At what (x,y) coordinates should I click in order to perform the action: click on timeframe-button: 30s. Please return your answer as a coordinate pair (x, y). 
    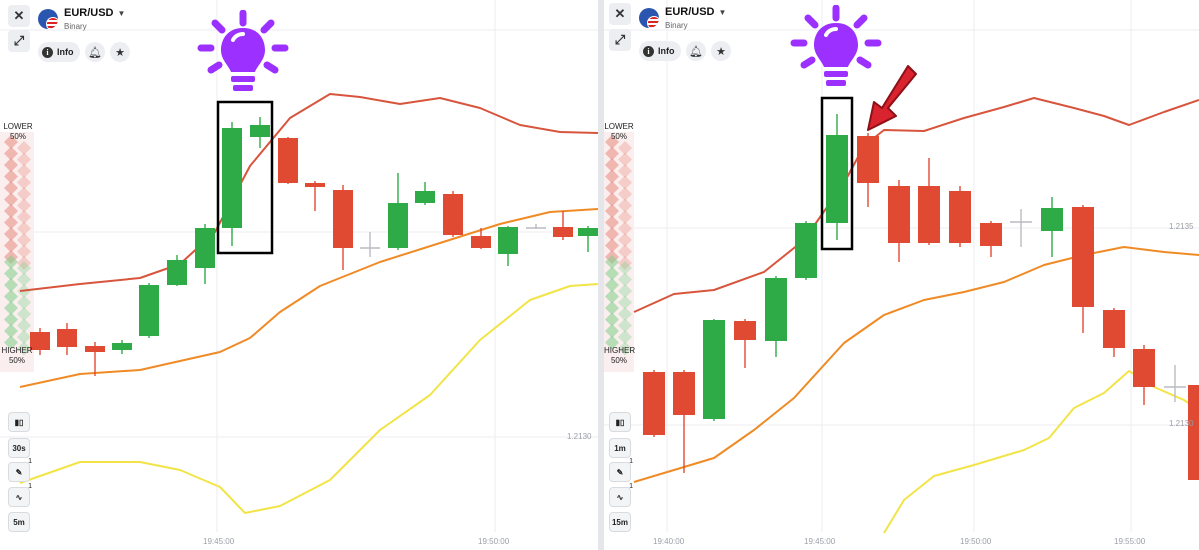
    Looking at the image, I should click on (19, 448).